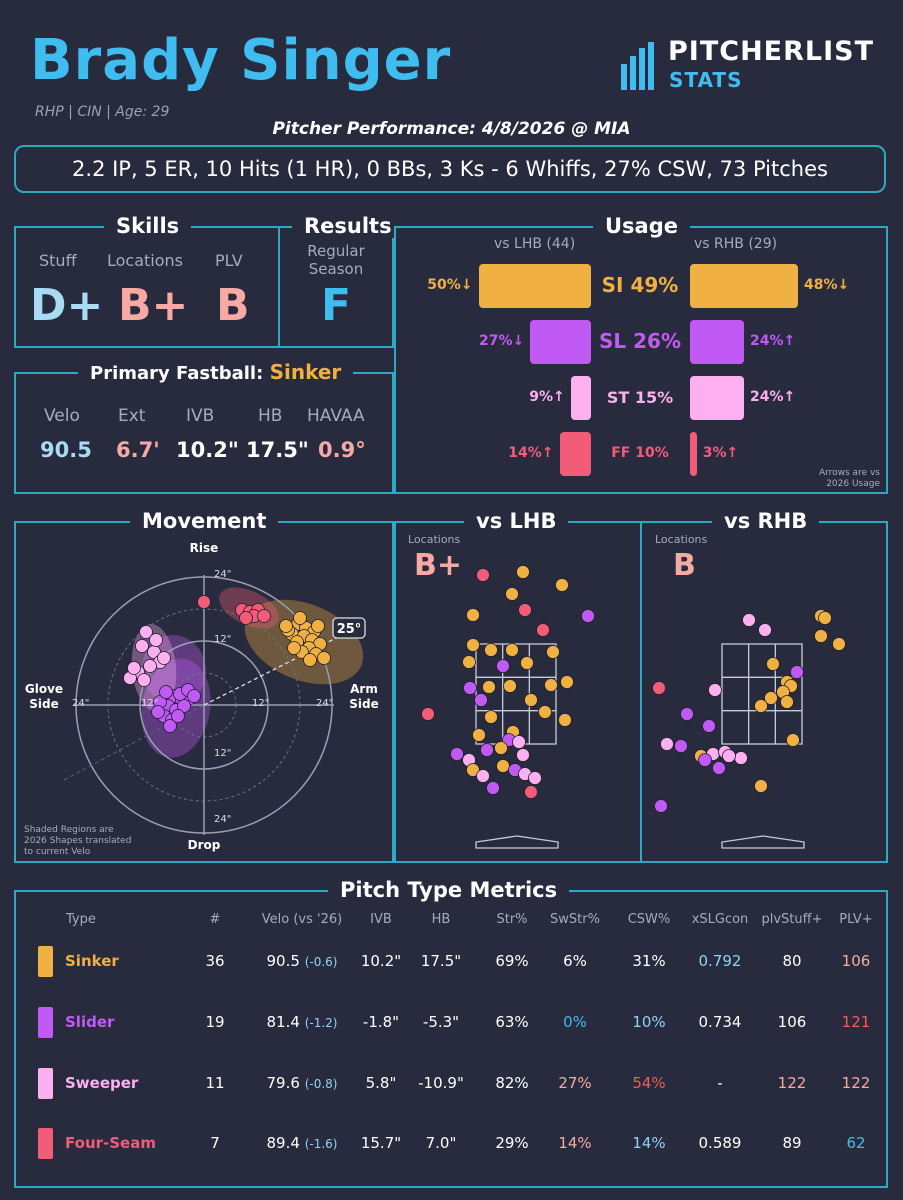 The width and height of the screenshot is (903, 1200). Describe the element at coordinates (215, 961) in the screenshot. I see `pitch-count: 36` at that location.